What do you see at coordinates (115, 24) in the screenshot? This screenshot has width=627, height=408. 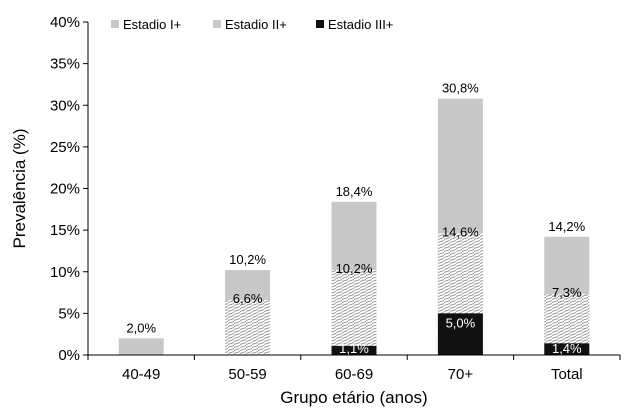 I see `legend-swatch-estadio-i` at bounding box center [115, 24].